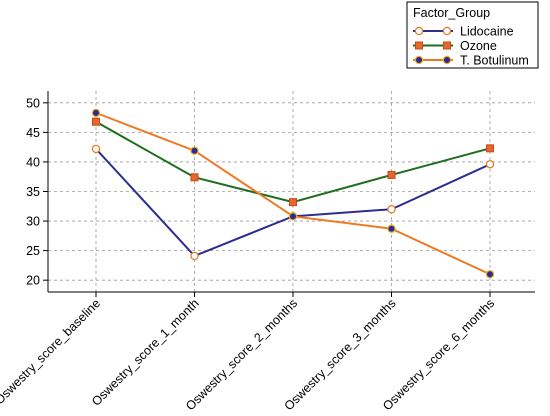 This screenshot has width=550, height=416. What do you see at coordinates (241, 354) in the screenshot?
I see `x-tick-label: Oswestry_score_2_months` at bounding box center [241, 354].